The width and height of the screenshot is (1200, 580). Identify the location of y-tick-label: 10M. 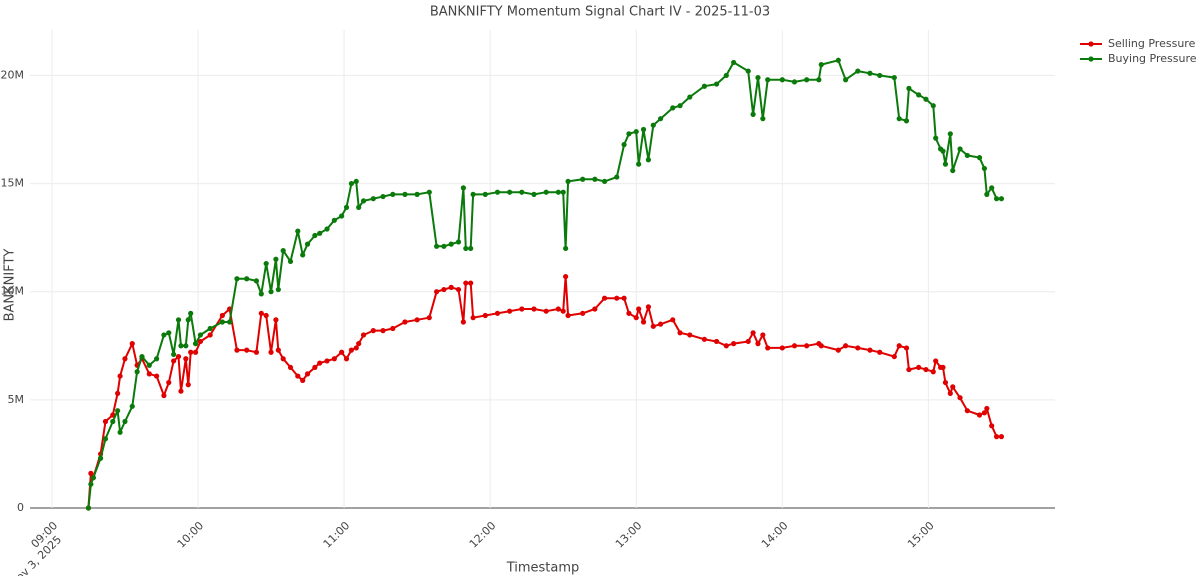
(13, 291).